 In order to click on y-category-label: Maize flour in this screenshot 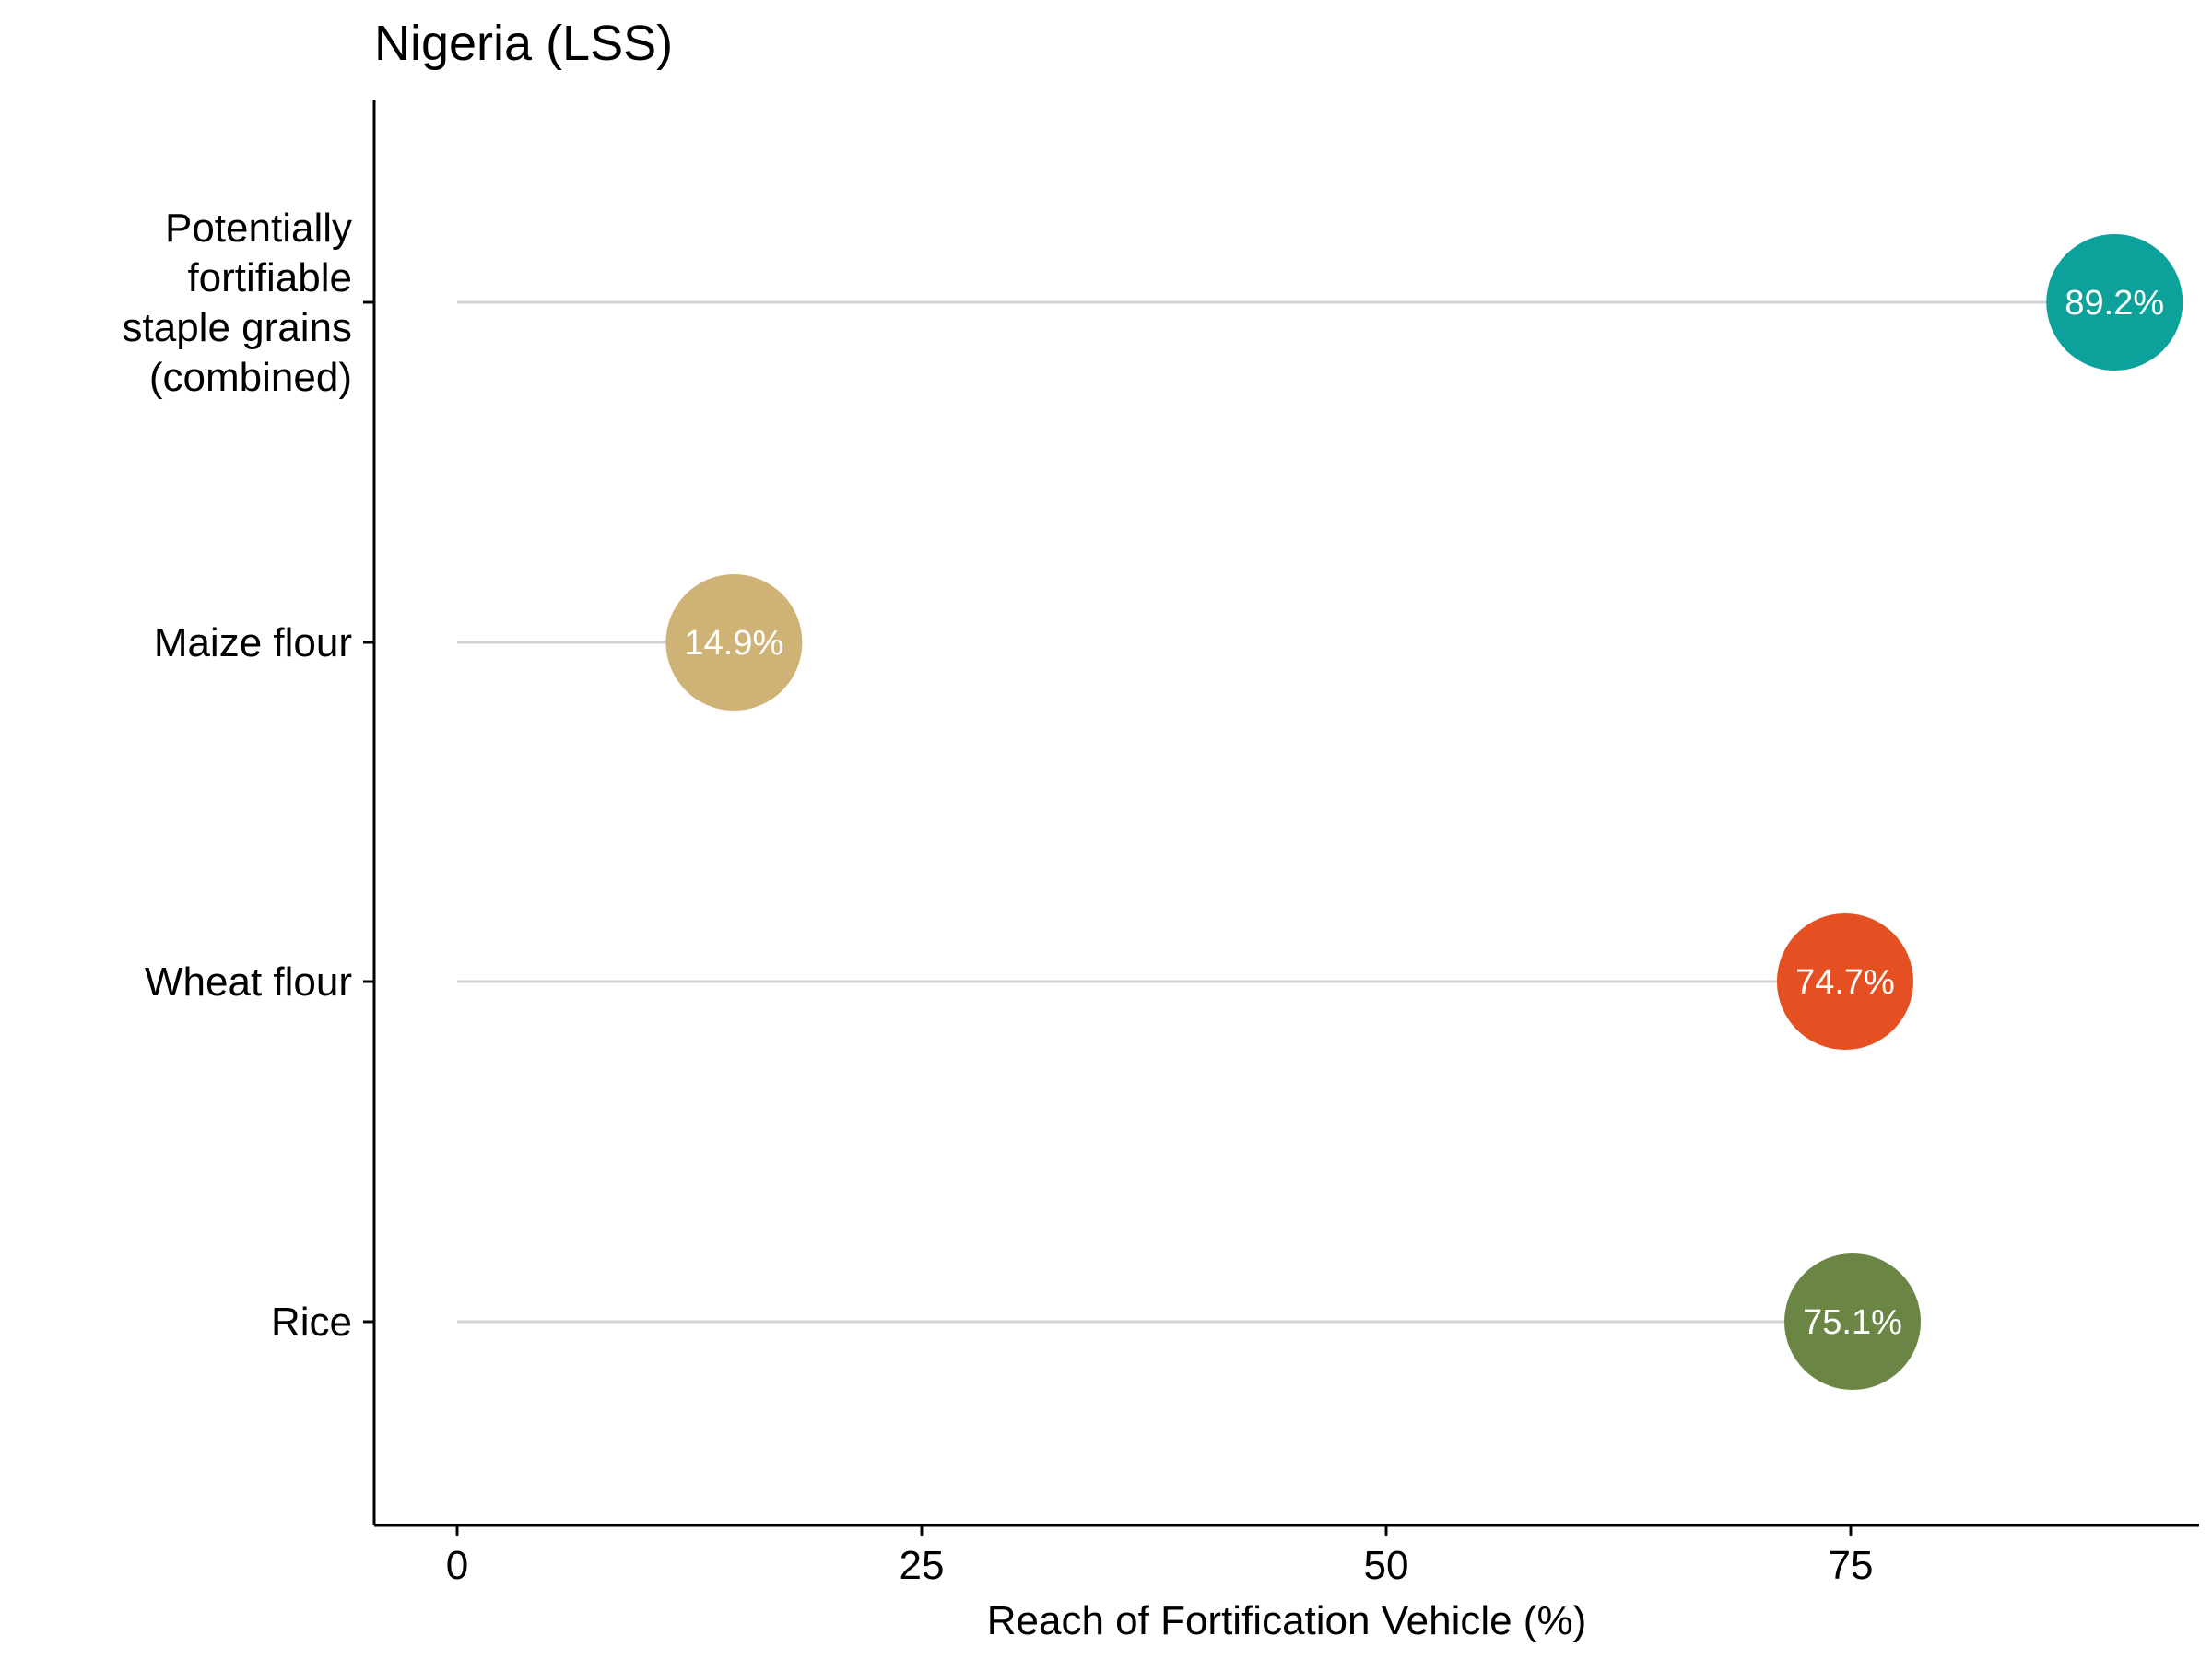, I will do `click(253, 642)`.